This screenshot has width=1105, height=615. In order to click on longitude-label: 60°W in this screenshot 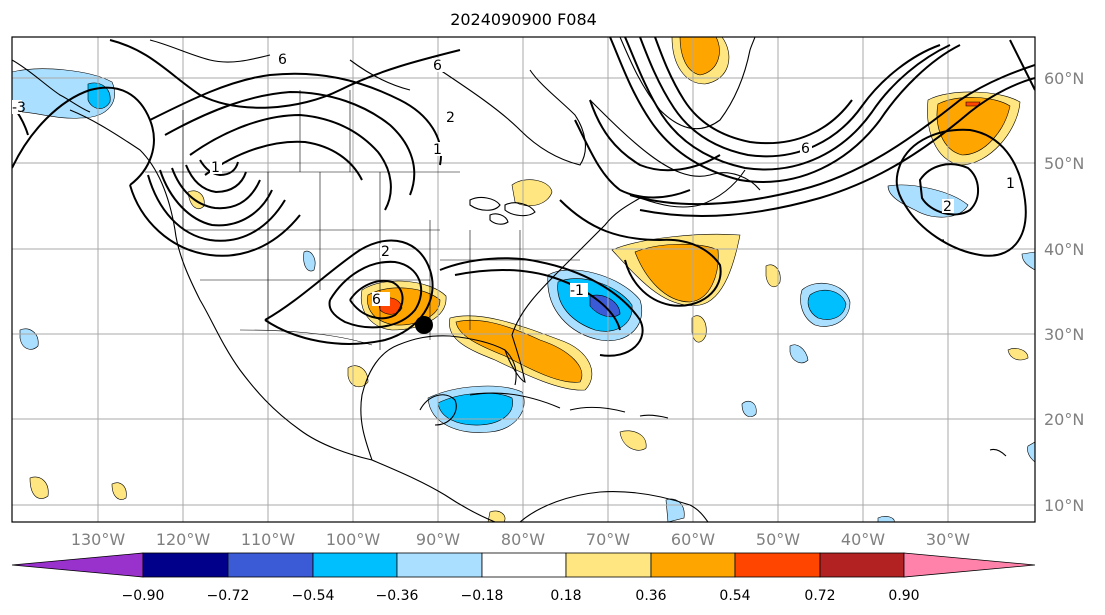, I will do `click(693, 539)`.